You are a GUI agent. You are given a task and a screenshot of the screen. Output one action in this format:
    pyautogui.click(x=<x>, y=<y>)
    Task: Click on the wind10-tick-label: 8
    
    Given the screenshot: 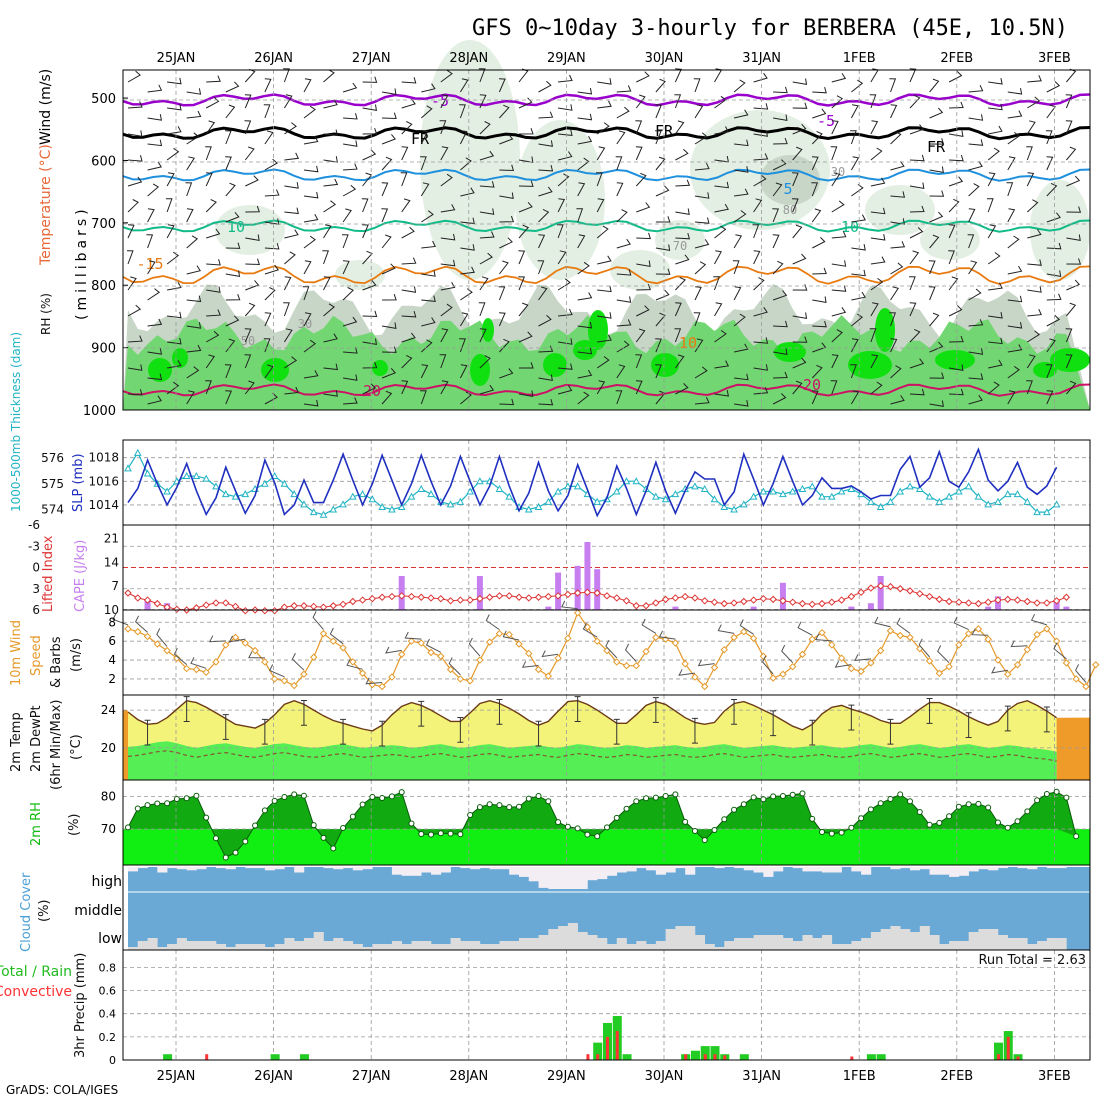 What is the action you would take?
    pyautogui.click(x=112, y=622)
    